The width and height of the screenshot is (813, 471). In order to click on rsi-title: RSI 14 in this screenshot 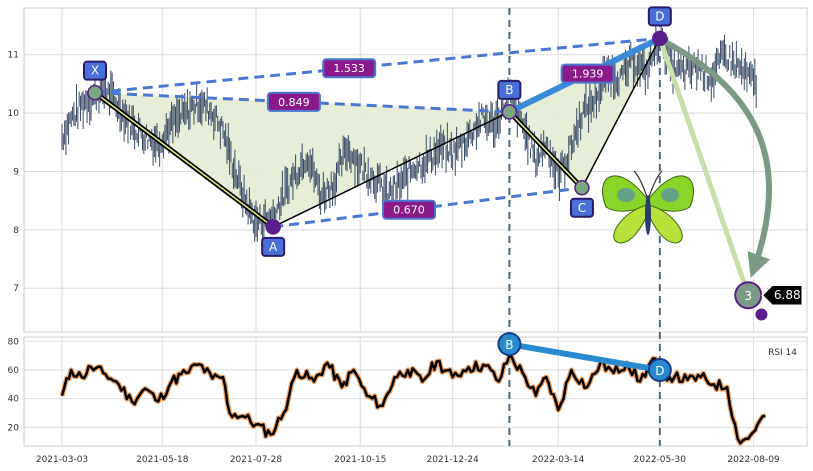, I will do `click(782, 353)`.